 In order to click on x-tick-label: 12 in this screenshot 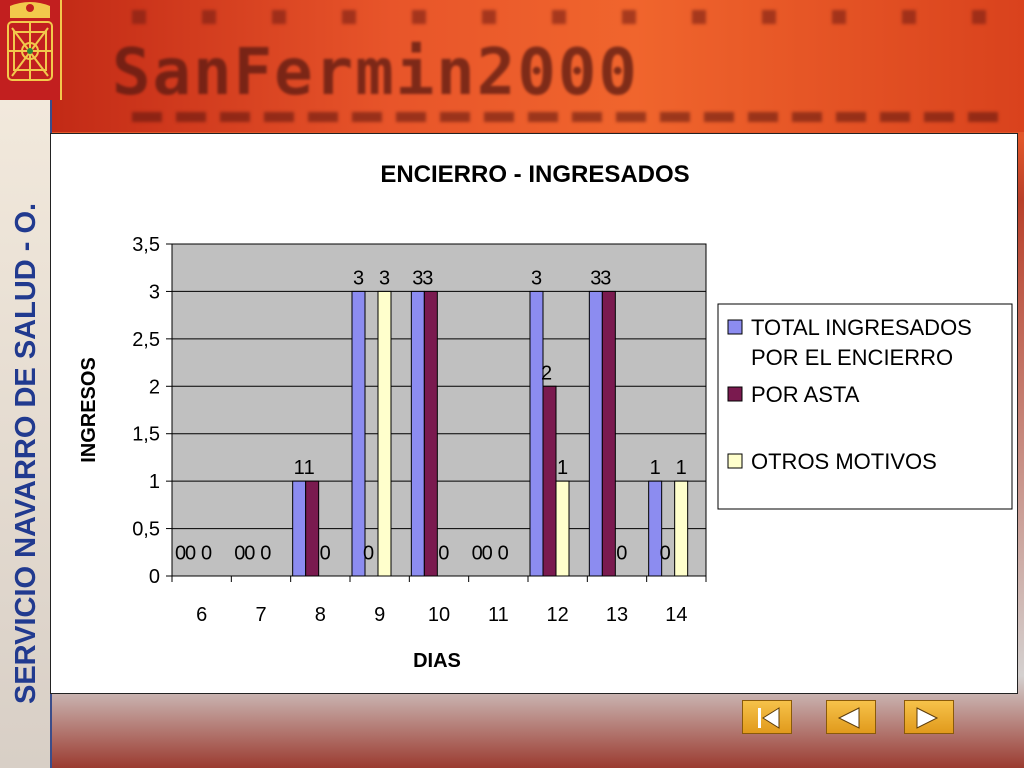, I will do `click(558, 615)`.